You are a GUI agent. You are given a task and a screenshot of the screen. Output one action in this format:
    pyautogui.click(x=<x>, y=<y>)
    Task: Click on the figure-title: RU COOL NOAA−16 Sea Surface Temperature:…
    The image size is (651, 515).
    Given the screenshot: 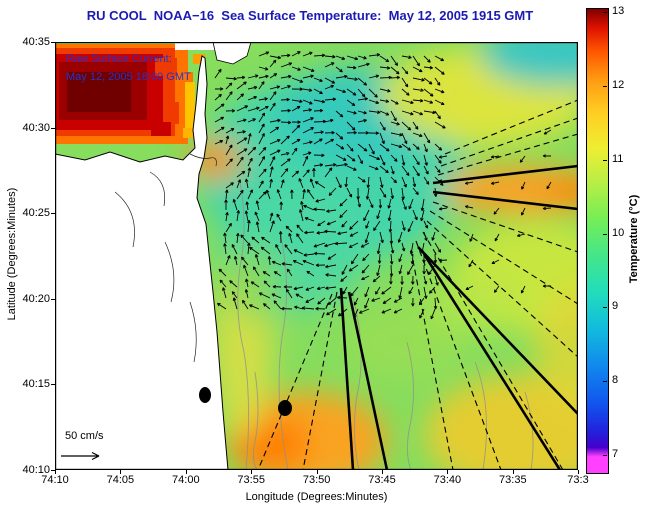 What is the action you would take?
    pyautogui.click(x=310, y=15)
    